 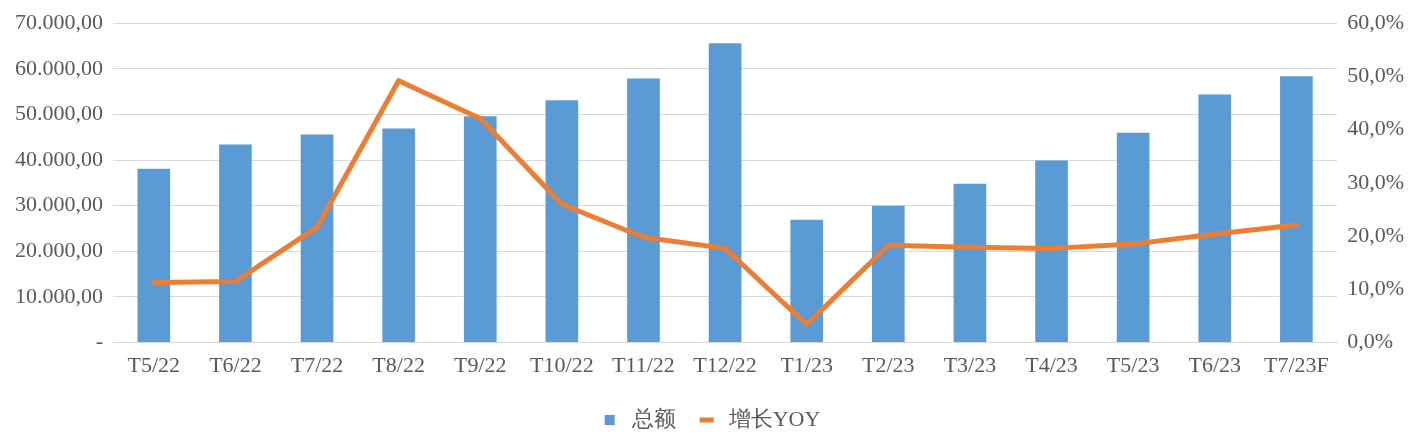 What do you see at coordinates (1296, 364) in the screenshot?
I see `x-tick-label: T7/23F` at bounding box center [1296, 364].